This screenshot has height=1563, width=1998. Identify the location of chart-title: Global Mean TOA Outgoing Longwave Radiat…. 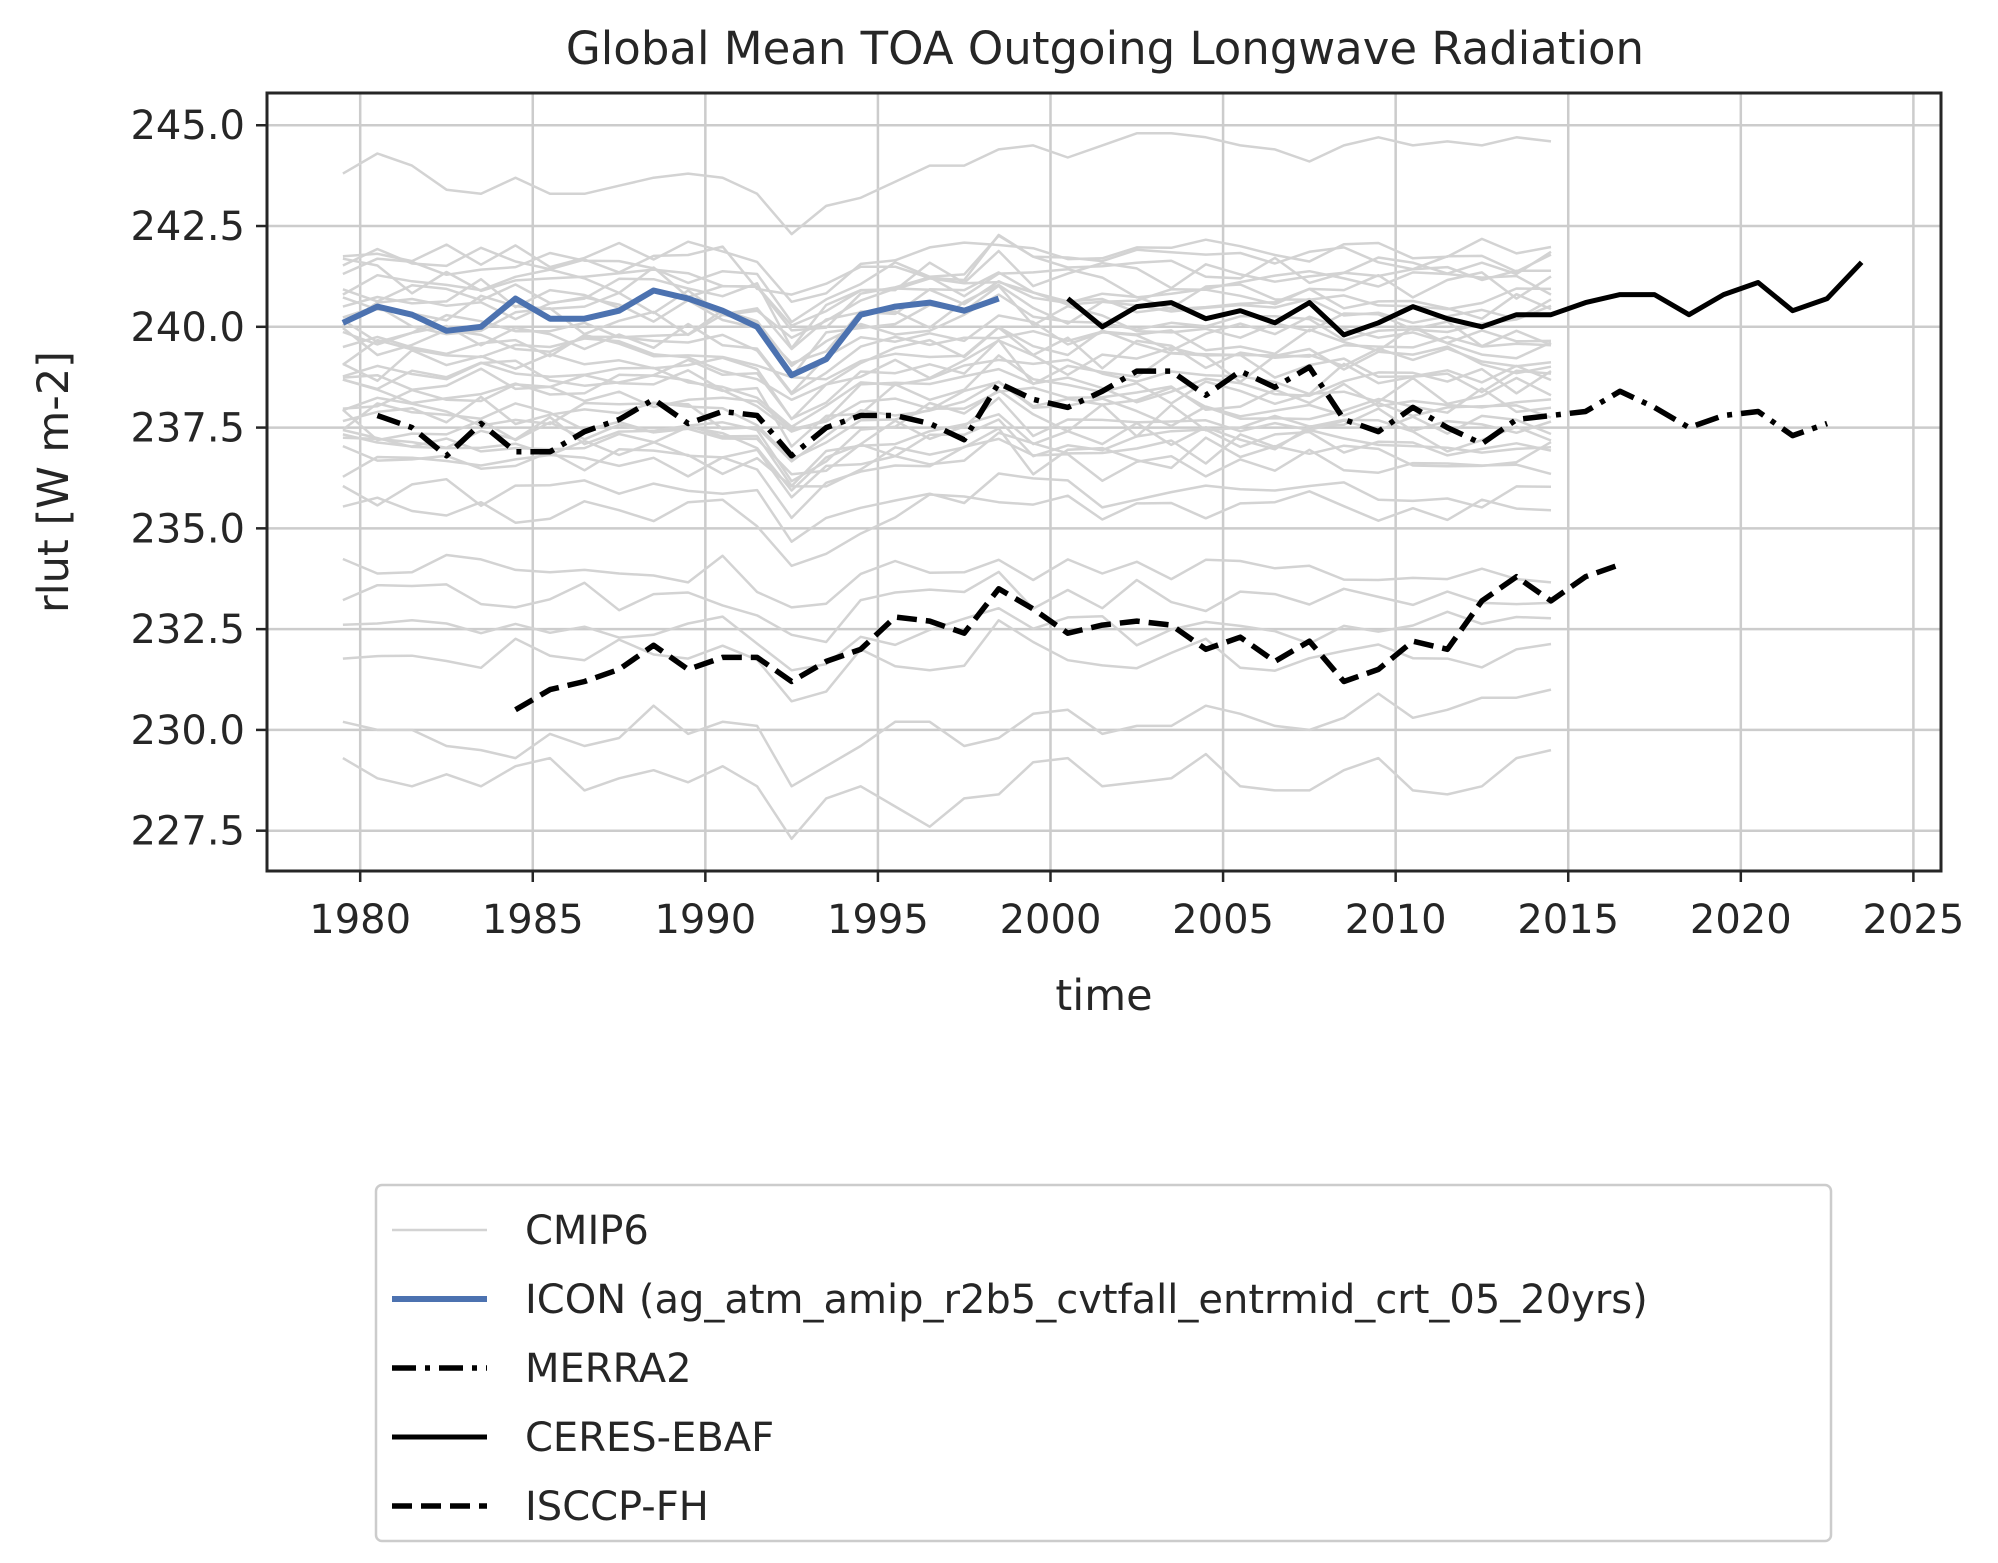
(1105, 48).